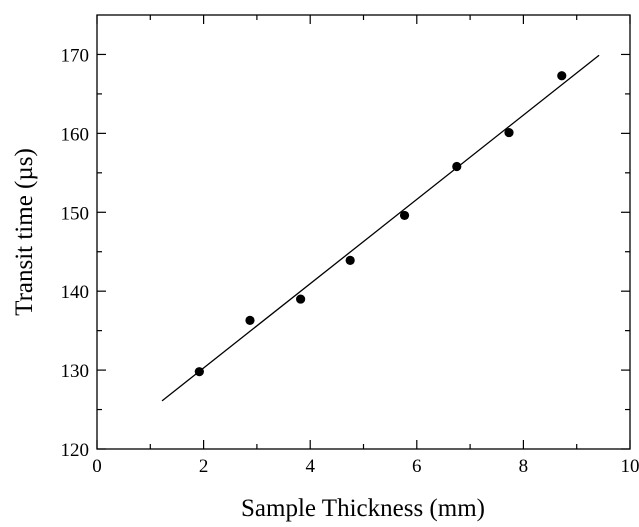  Describe the element at coordinates (363, 508) in the screenshot. I see `x-axis-title: Sample Thickness (mm)` at that location.